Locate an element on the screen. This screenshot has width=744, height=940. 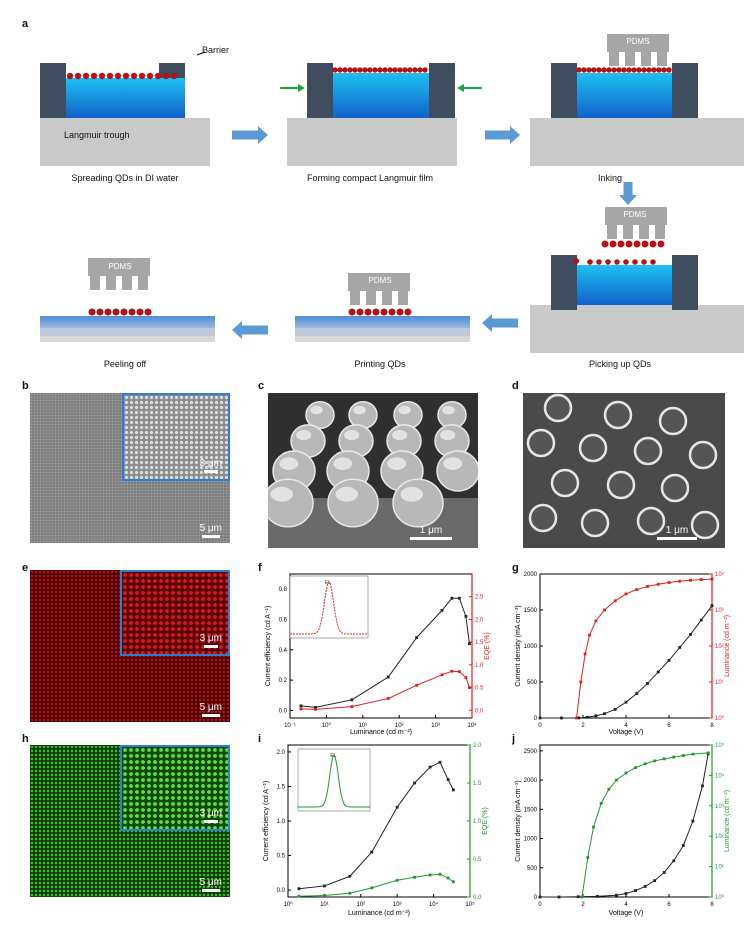
chart-g-ytick-label: 500 is located at coordinates (532, 683).